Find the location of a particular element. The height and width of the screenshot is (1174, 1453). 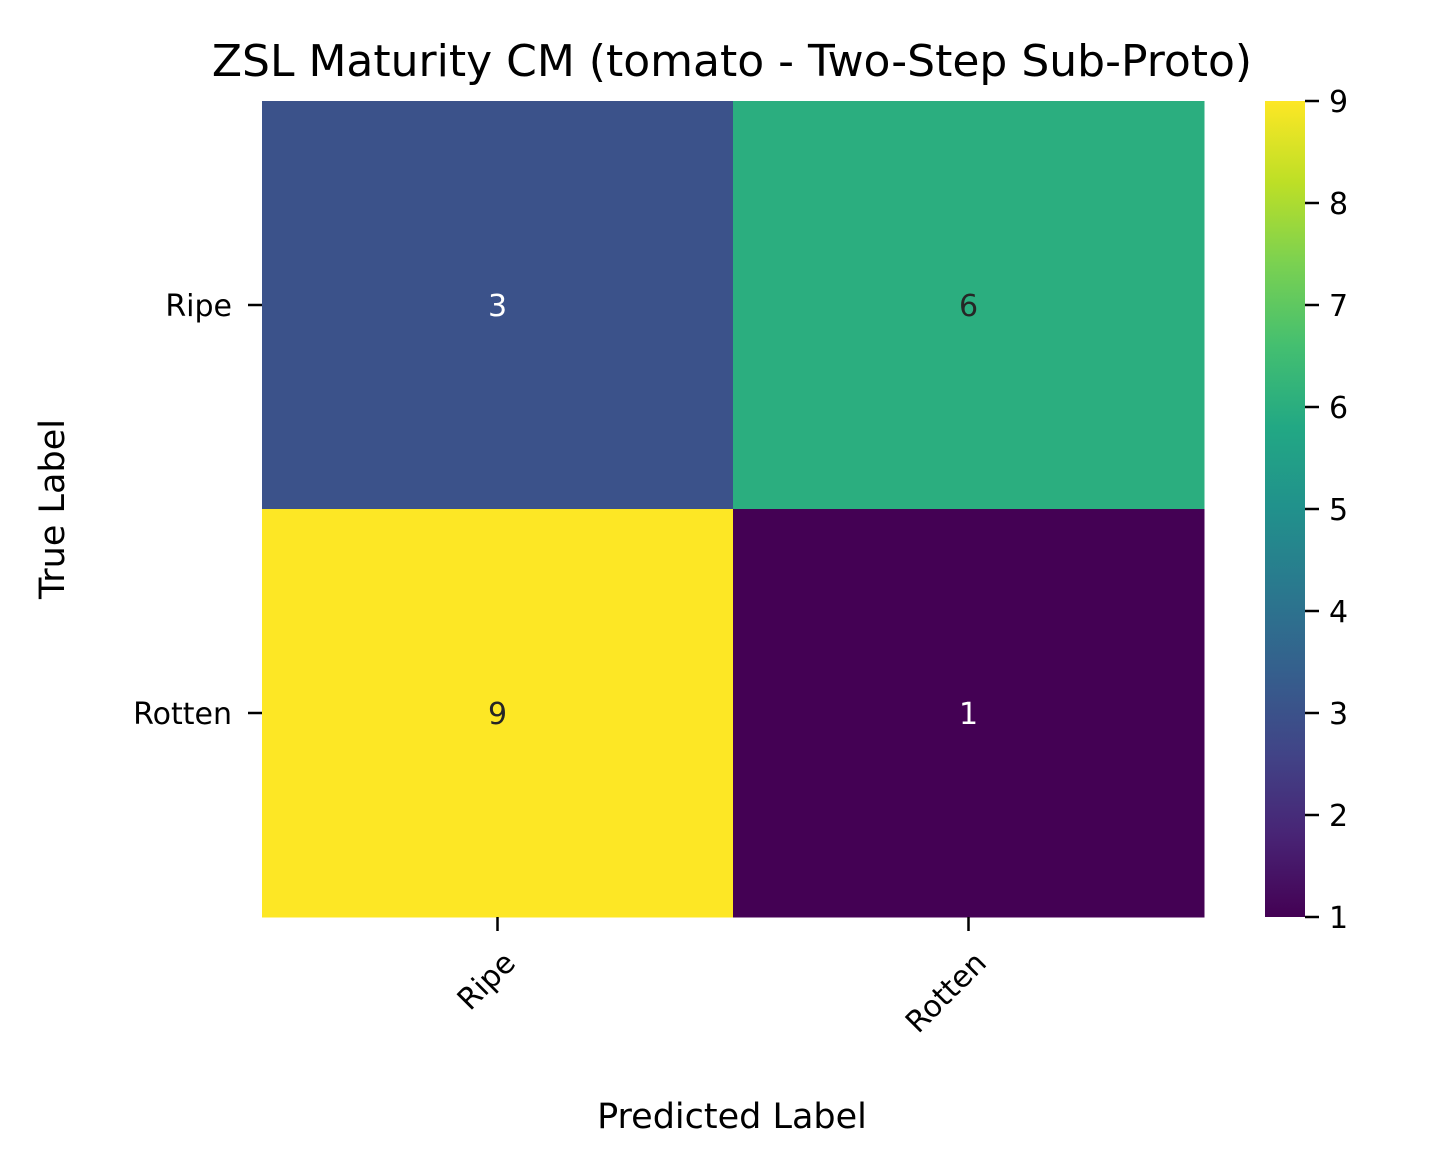

colorbar-tick-label: 3 is located at coordinates (1338, 714).